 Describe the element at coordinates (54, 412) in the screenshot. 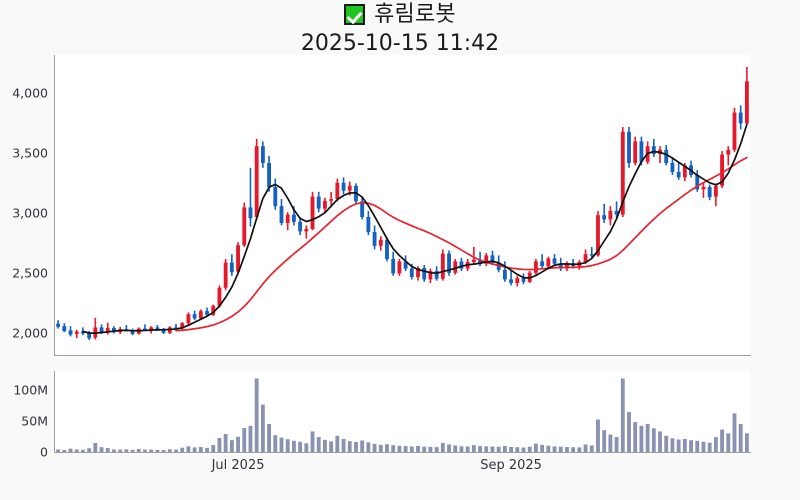

I see `volume-y-axis-line` at that location.